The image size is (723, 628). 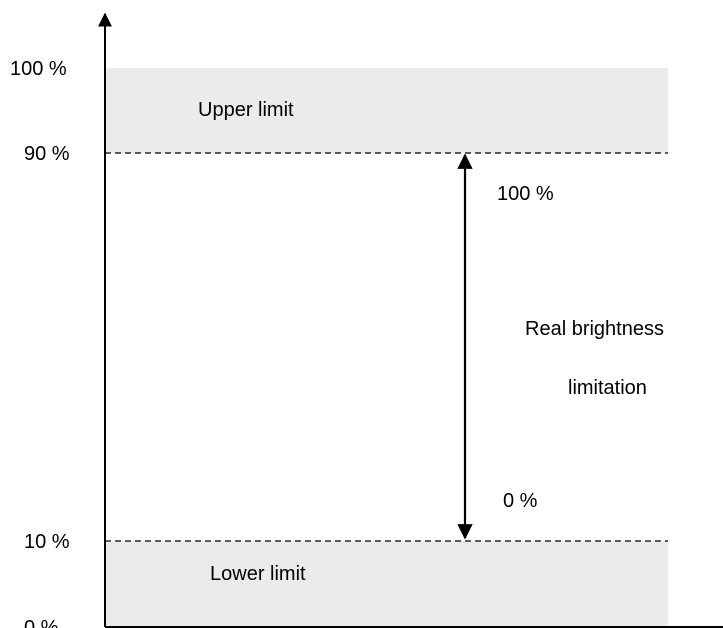 I want to click on tick-label-100: 100 %, so click(x=38, y=69).